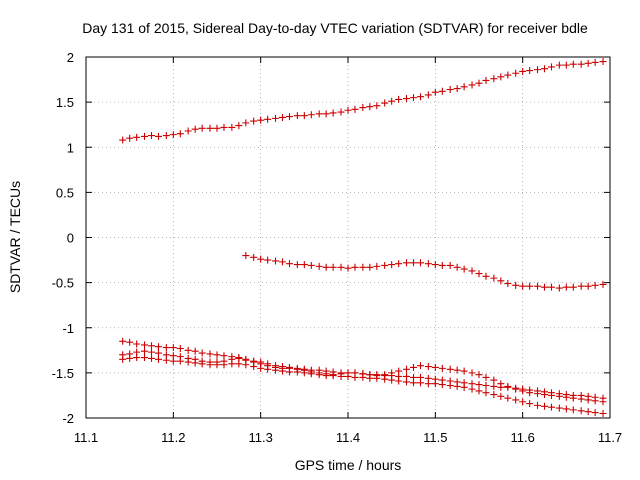  I want to click on x-tick-label: 11.6, so click(522, 437).